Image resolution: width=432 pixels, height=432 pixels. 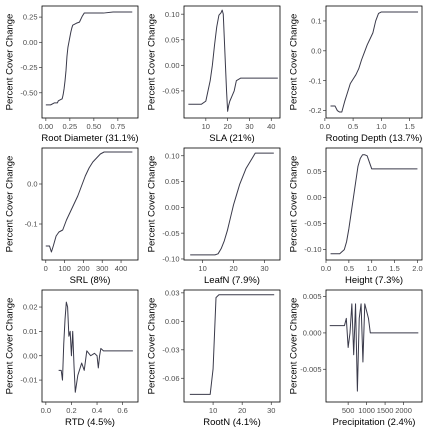 What do you see at coordinates (315, 110) in the screenshot?
I see `y-tick-label: -0.2` at bounding box center [315, 110].